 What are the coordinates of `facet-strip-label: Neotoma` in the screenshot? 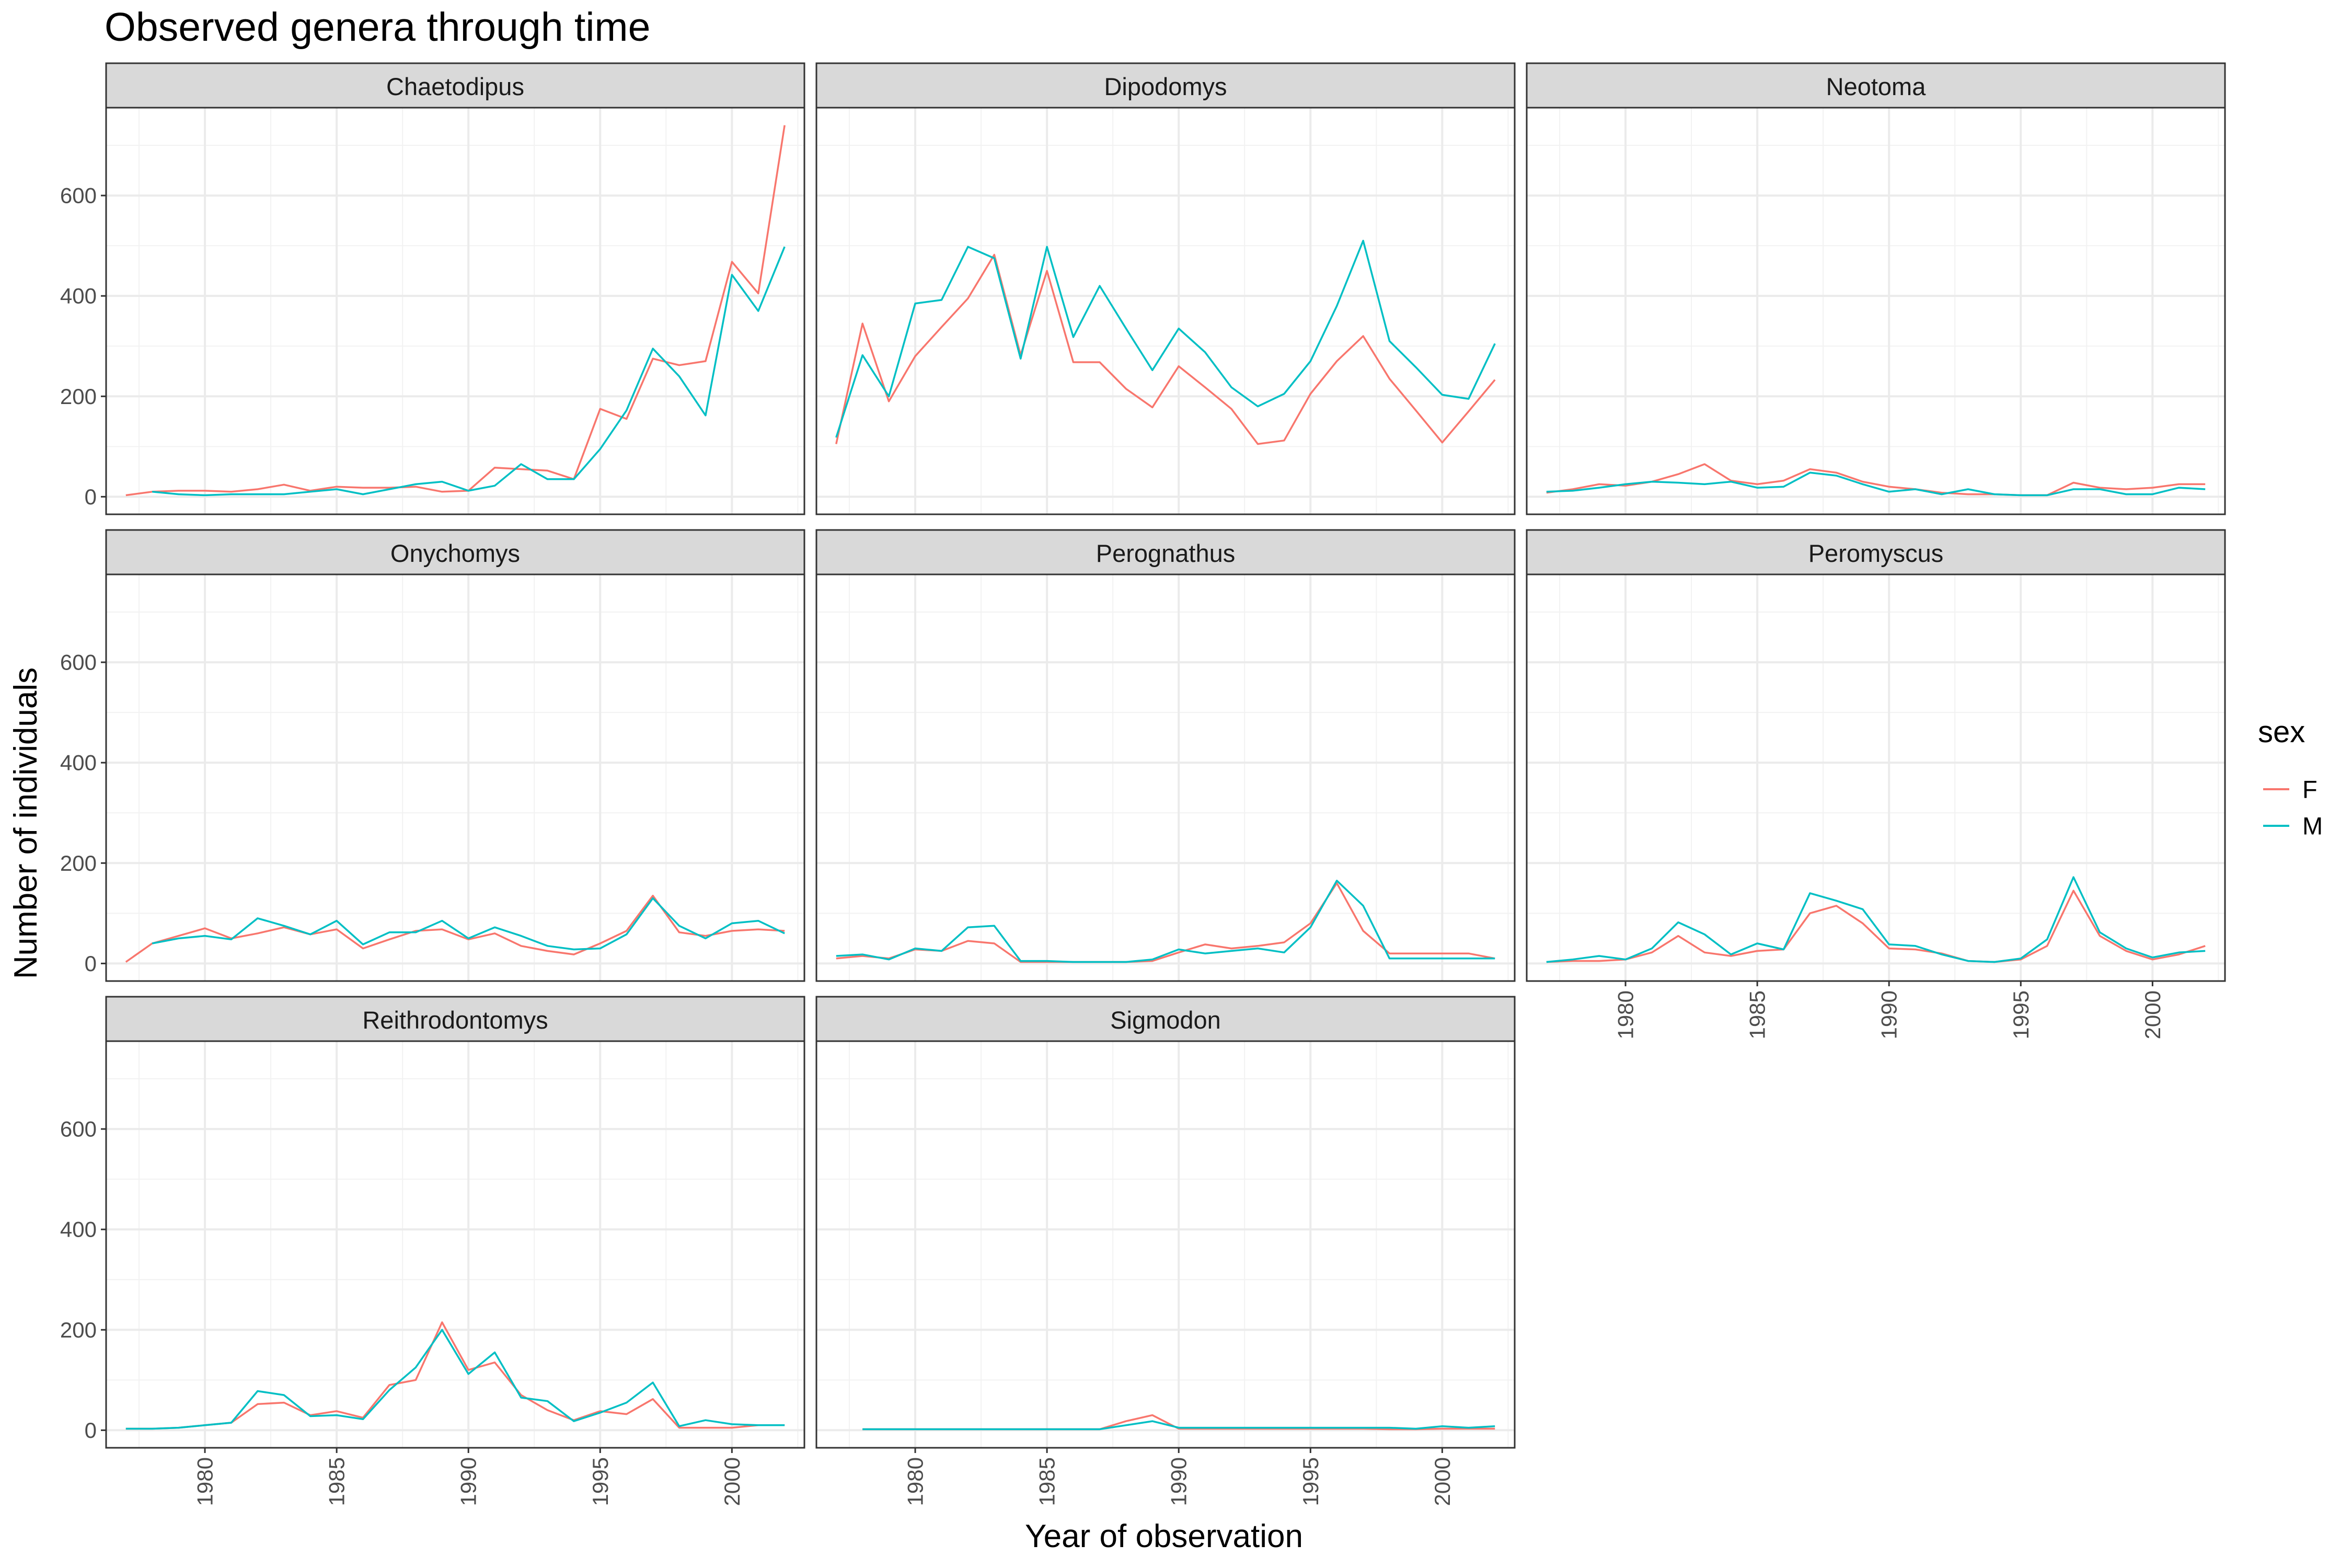 It's located at (1876, 86).